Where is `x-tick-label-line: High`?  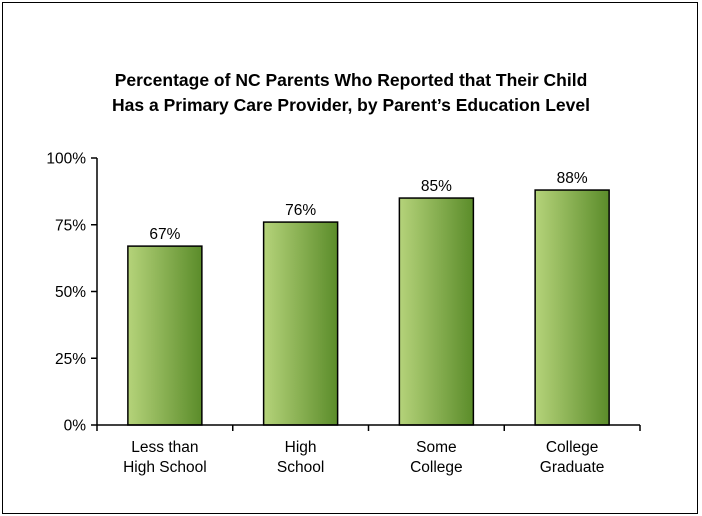 x-tick-label-line: High is located at coordinates (301, 447).